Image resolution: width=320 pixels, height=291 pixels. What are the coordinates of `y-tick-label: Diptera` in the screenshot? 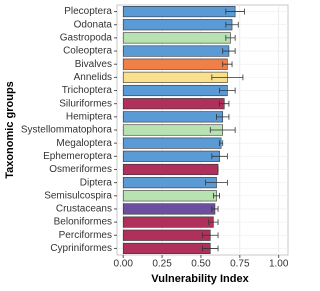 It's located at (96, 182).